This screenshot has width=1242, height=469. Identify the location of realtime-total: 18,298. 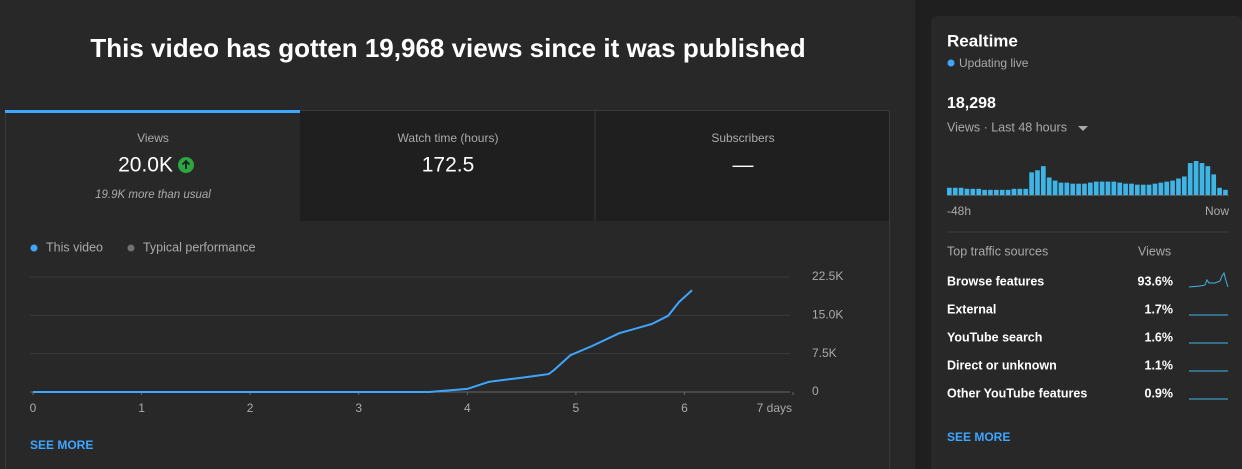
(971, 103).